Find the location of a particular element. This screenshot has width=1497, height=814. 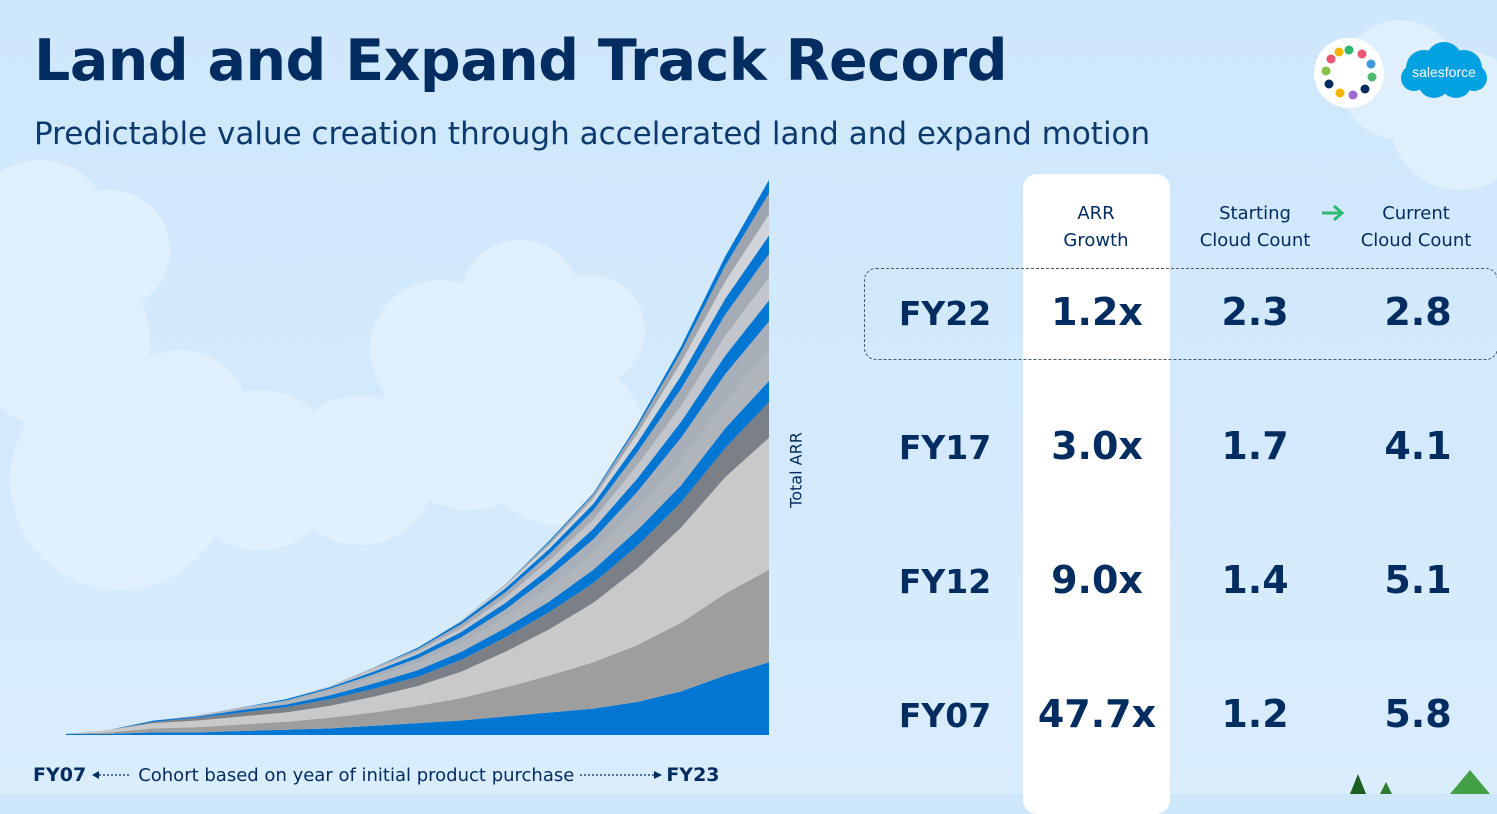

row-cohort: FY12 is located at coordinates (945, 581).